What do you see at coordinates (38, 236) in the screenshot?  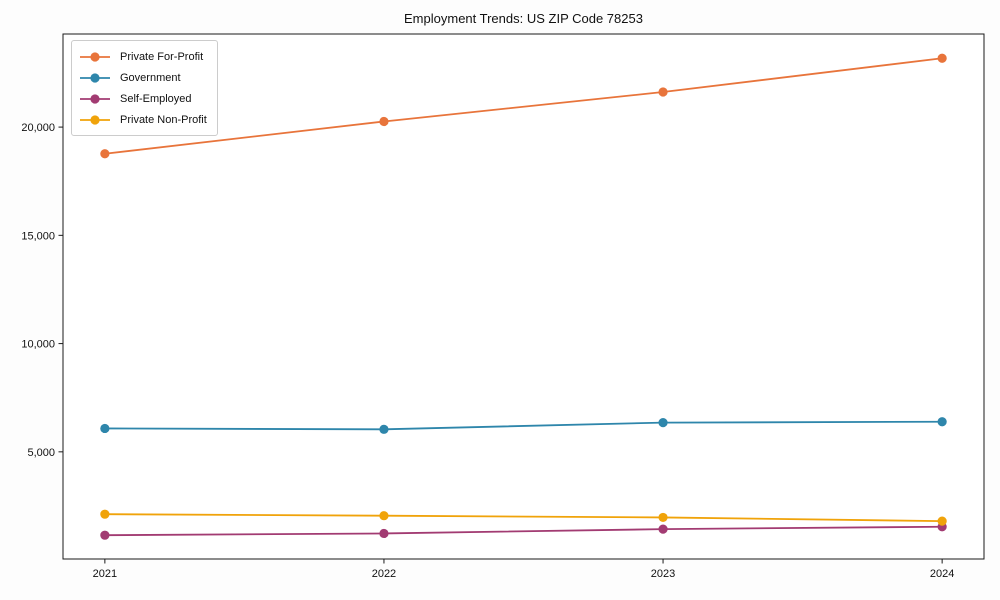 I see `y-tick-label: 15,000` at bounding box center [38, 236].